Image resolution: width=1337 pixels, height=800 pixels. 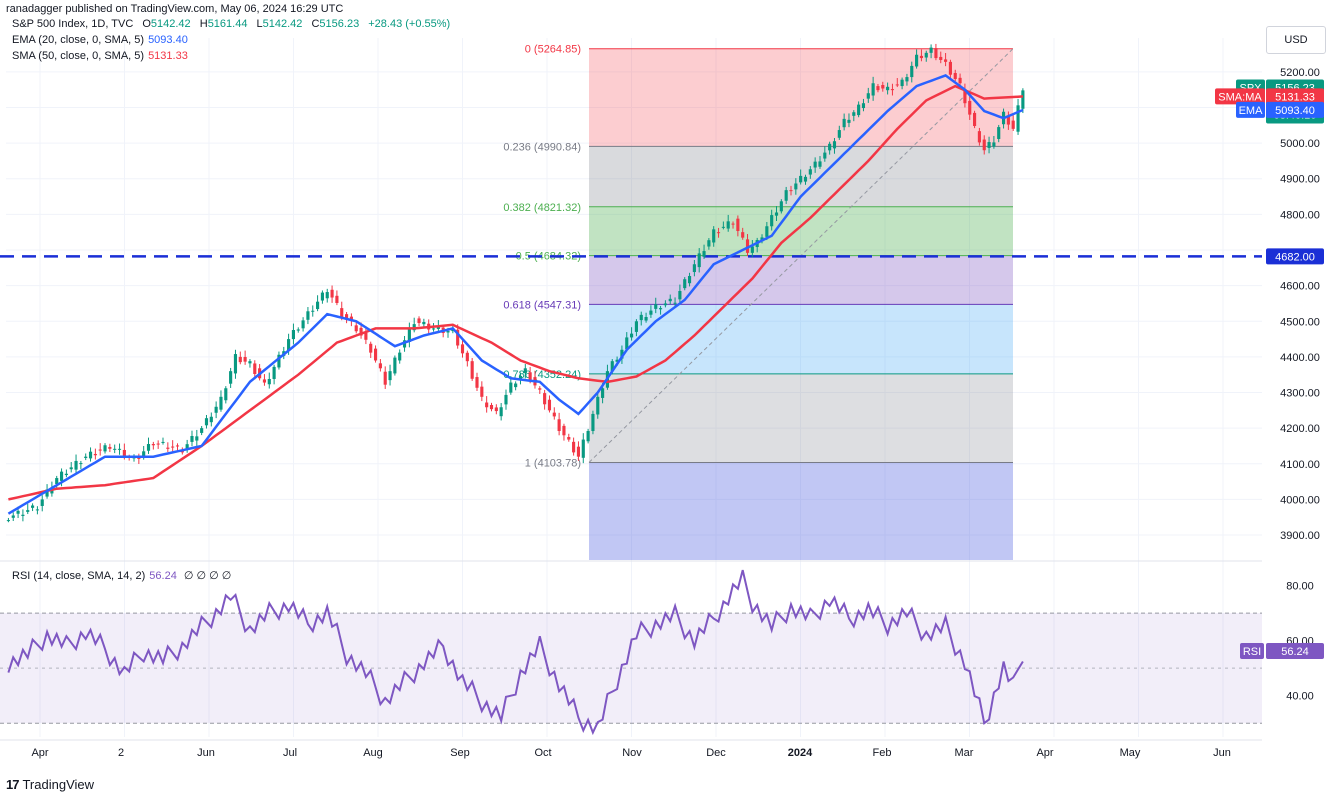 What do you see at coordinates (1300, 536) in the screenshot?
I see `y-tick-label: 3900.00` at bounding box center [1300, 536].